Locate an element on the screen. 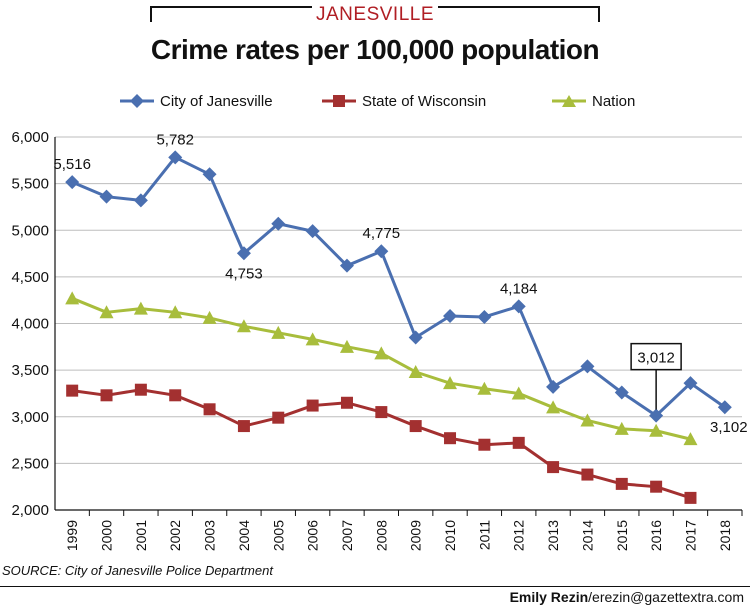 The image size is (750, 608). y-tick-label: 2,500 is located at coordinates (30, 463).